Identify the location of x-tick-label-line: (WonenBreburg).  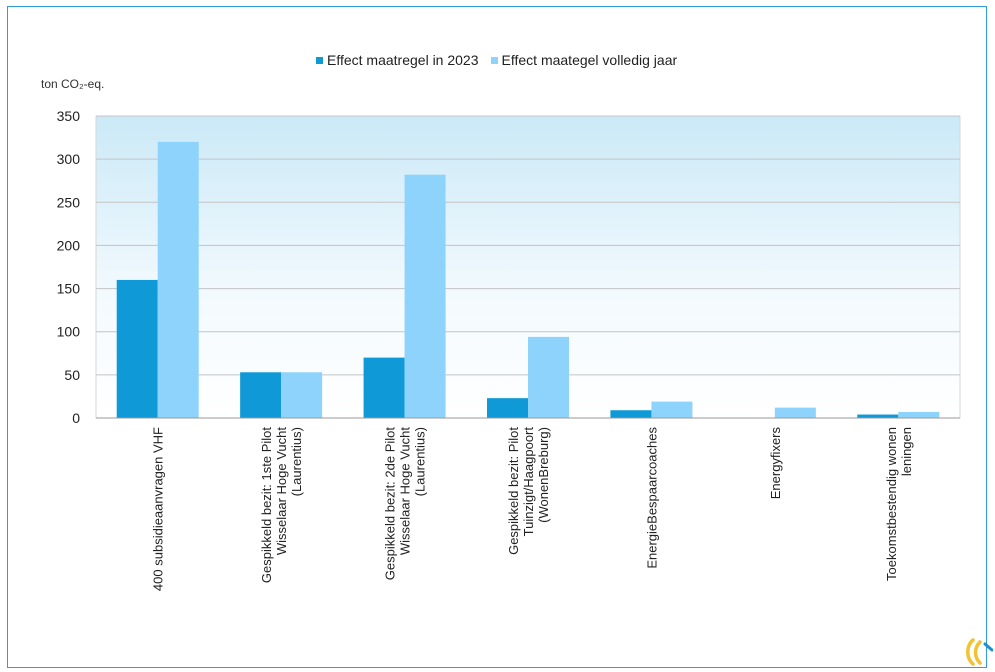
(543, 475).